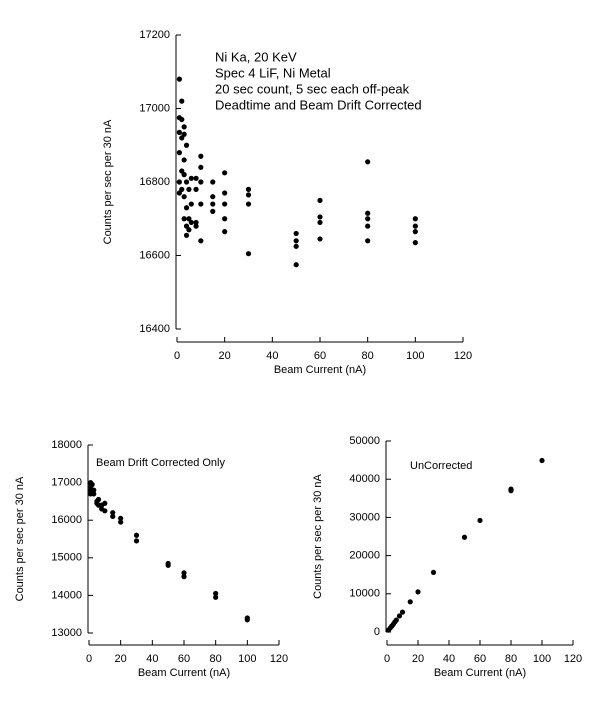 This screenshot has width=599, height=704. I want to click on y-tick-label: 20000, so click(364, 556).